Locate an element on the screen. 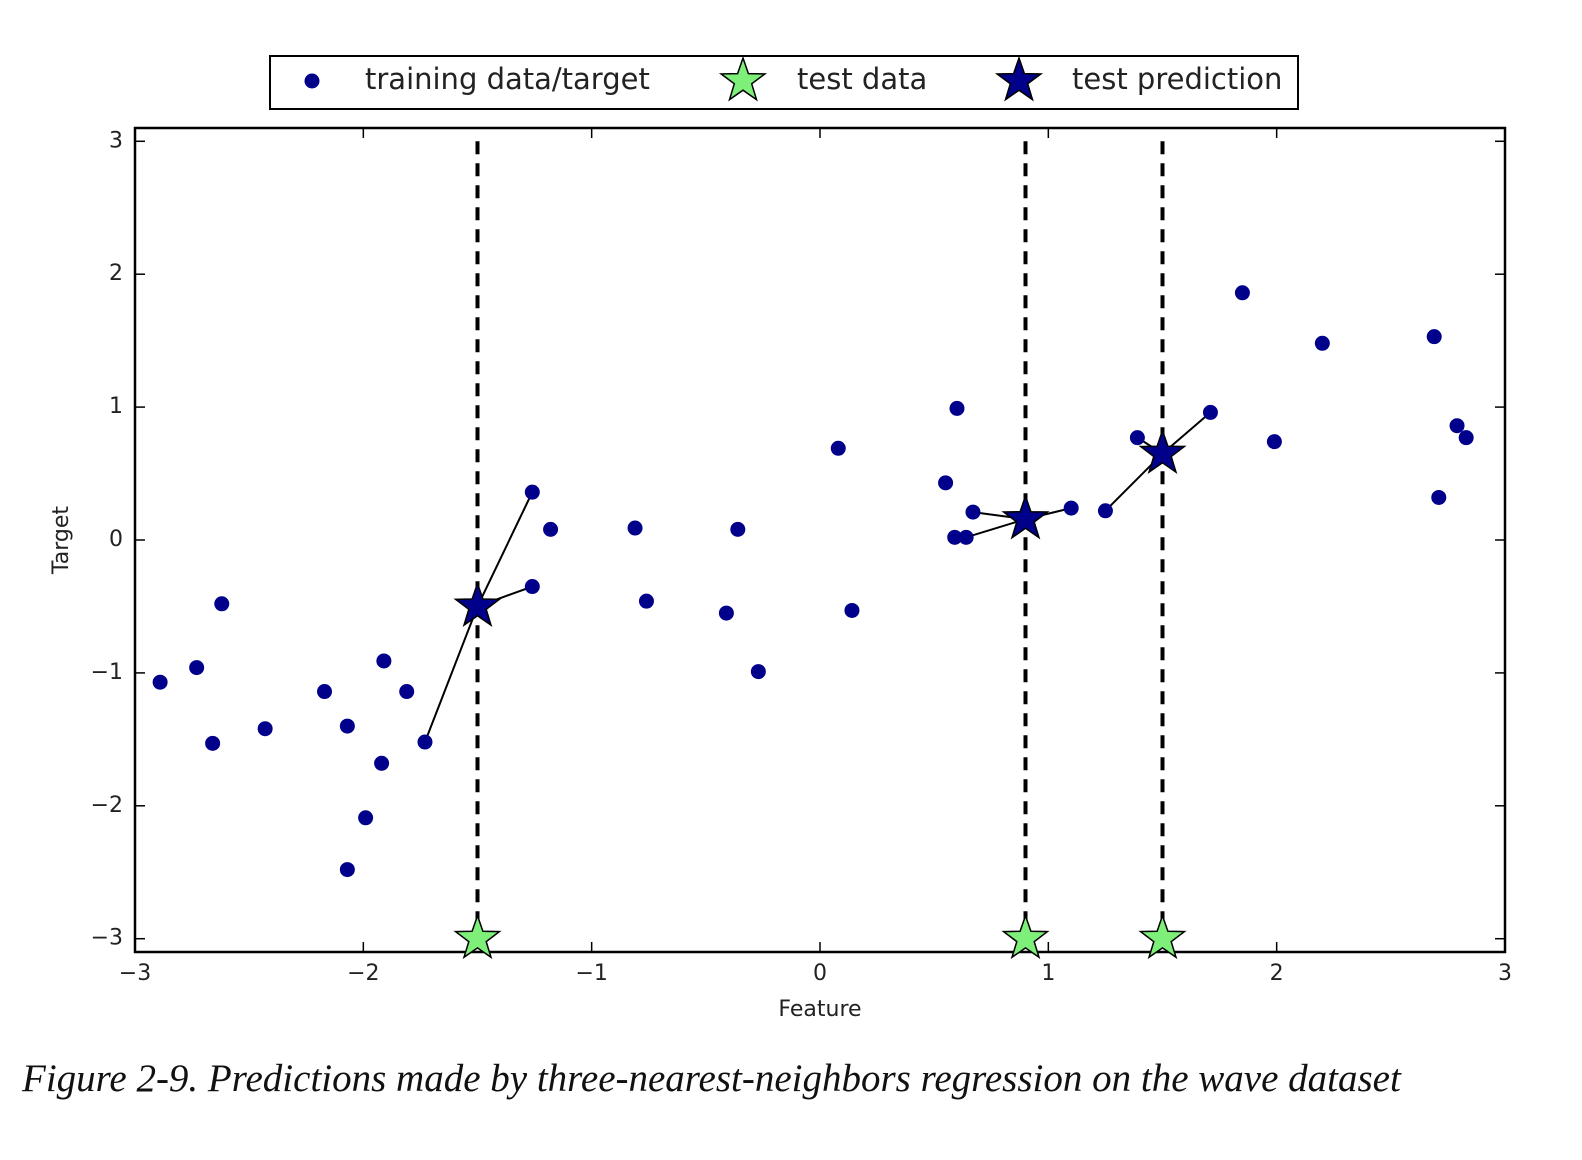 The height and width of the screenshot is (1160, 1582). y-tick-label: 3 is located at coordinates (116, 140).